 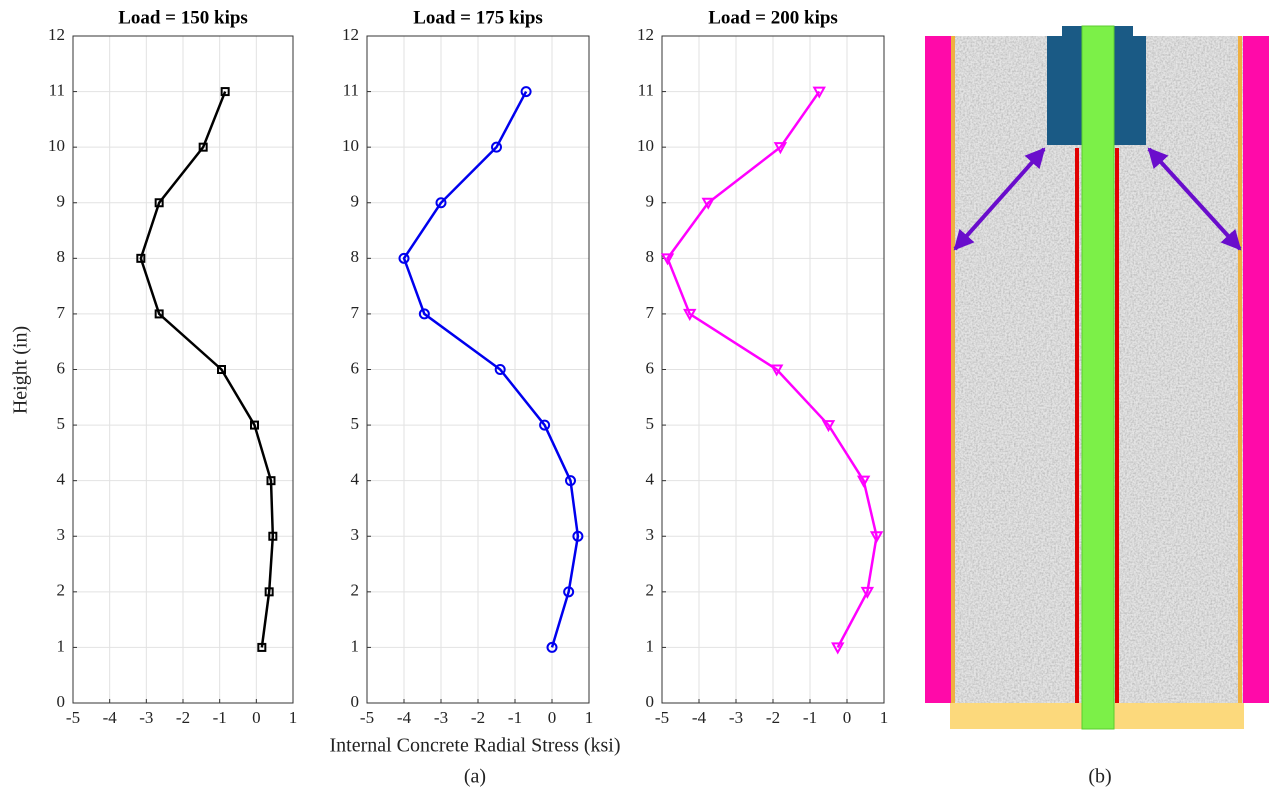 I want to click on interface-right, so click(x=1240, y=369).